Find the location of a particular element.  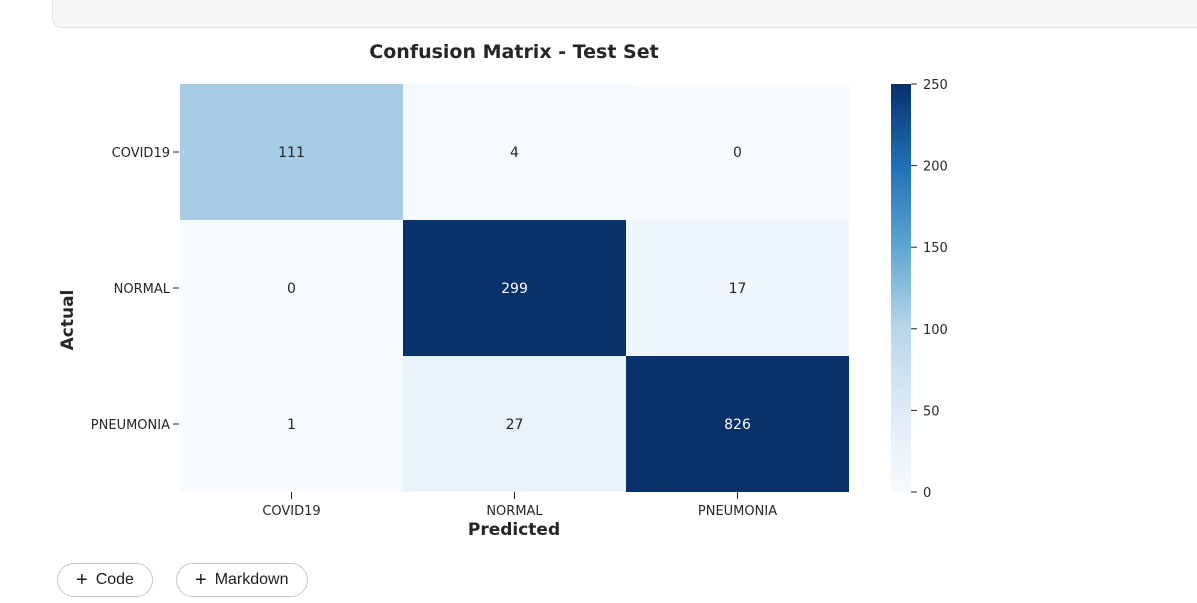

y-ticks: COVID19 NORMAL PNEUMONIA is located at coordinates (135, 289).